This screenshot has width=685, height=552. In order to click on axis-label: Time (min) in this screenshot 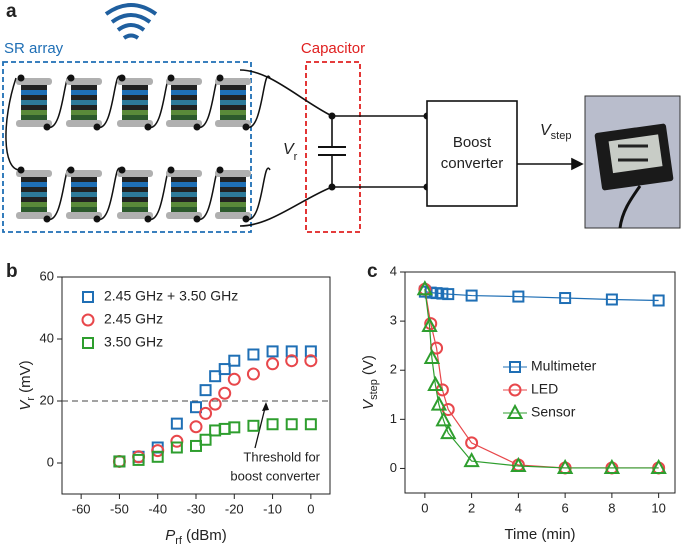, I will do `click(539, 534)`.